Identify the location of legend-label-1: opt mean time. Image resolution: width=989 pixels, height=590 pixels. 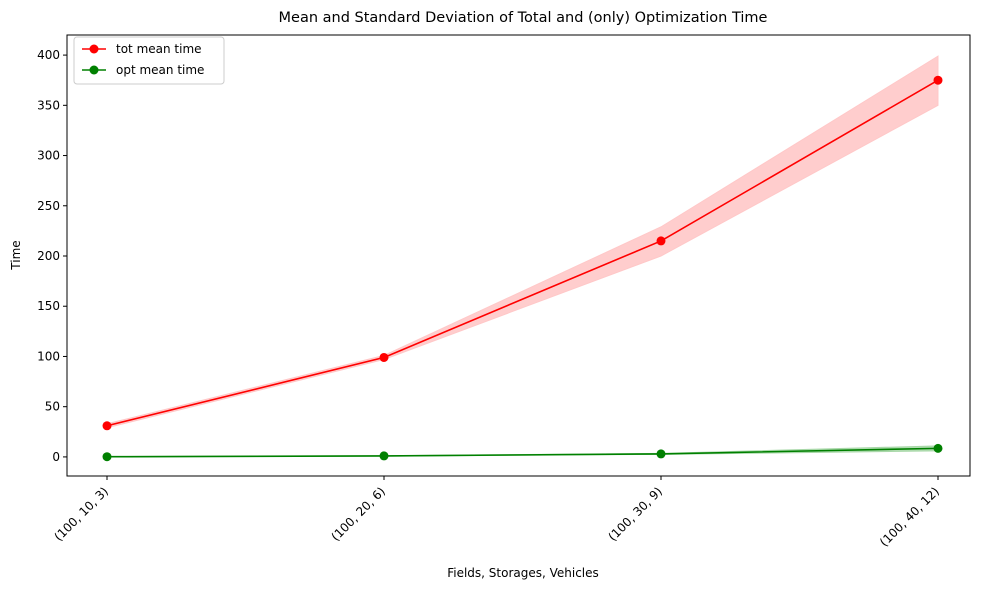
(160, 70).